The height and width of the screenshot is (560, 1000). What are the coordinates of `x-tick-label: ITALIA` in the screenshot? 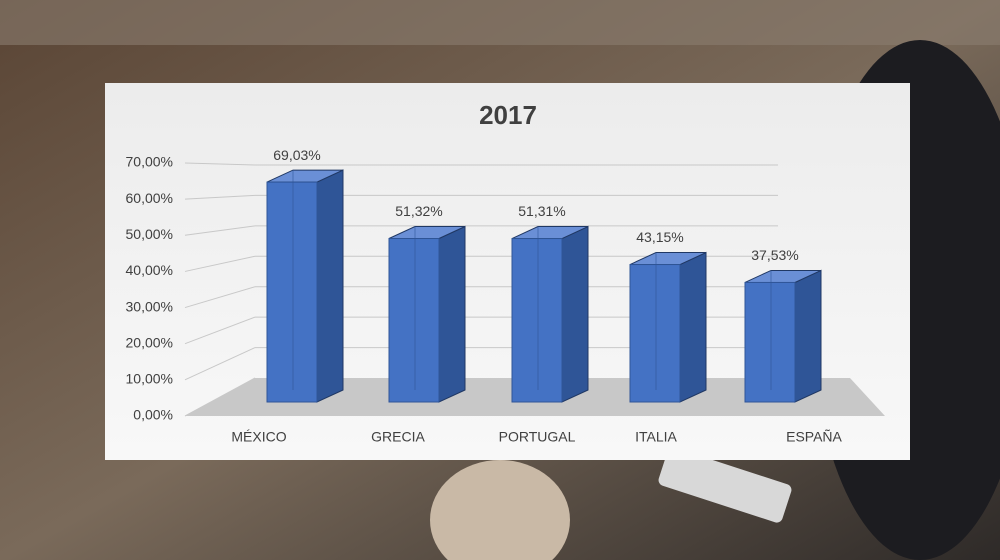 It's located at (656, 437).